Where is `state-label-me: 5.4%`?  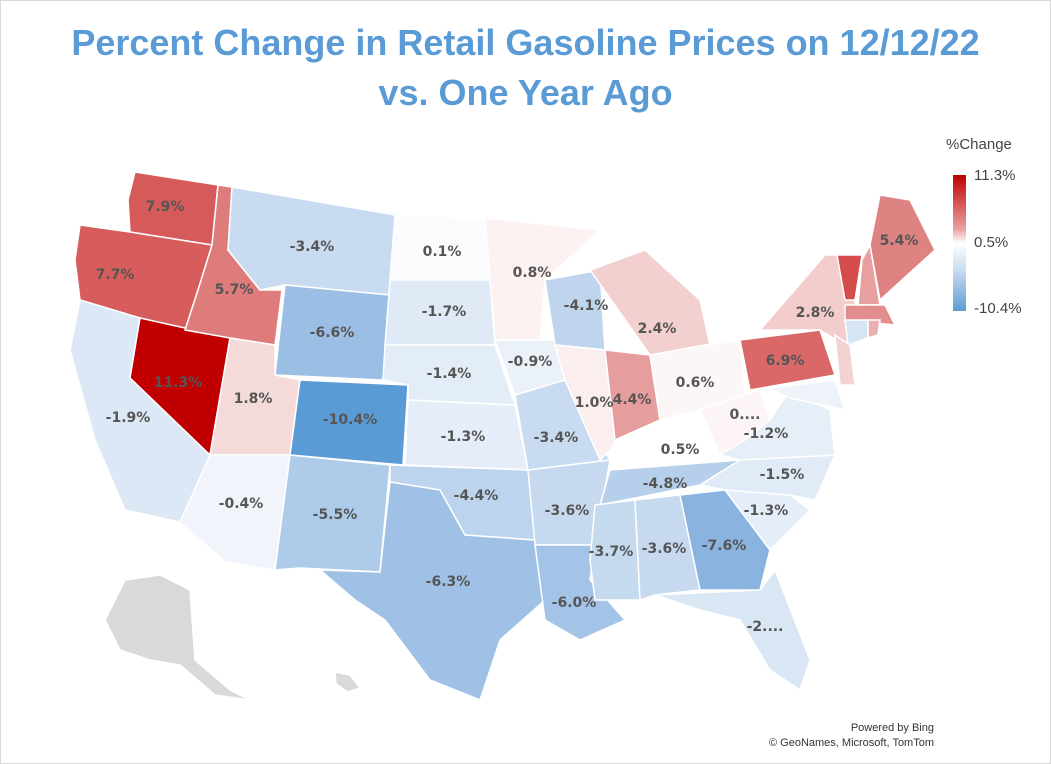
state-label-me: 5.4% is located at coordinates (899, 241).